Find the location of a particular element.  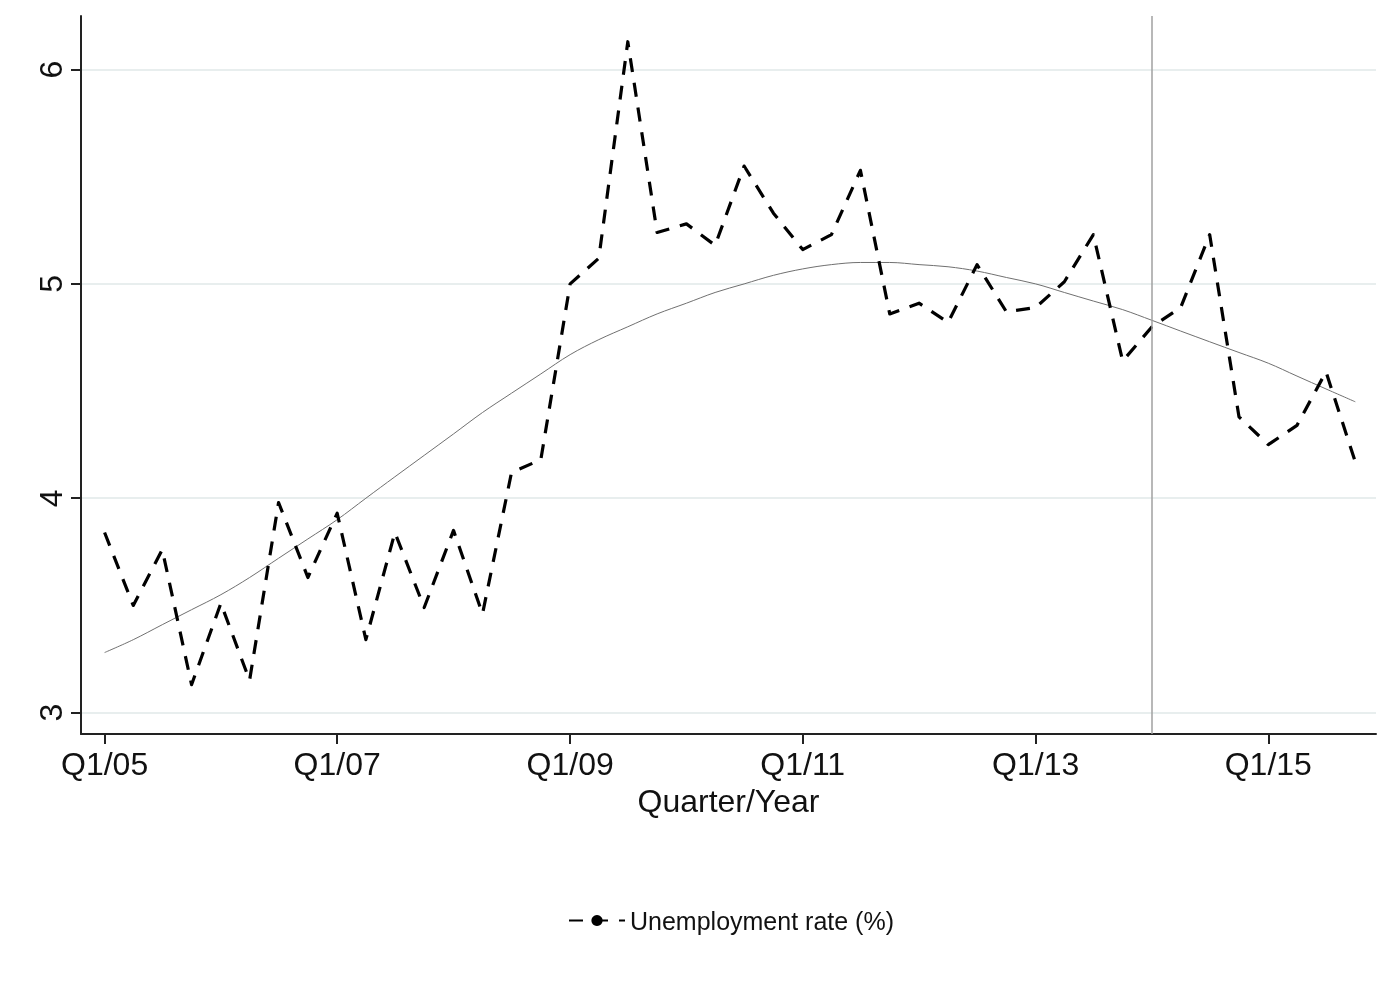

x-tick-label: Q1/15 is located at coordinates (1268, 764).